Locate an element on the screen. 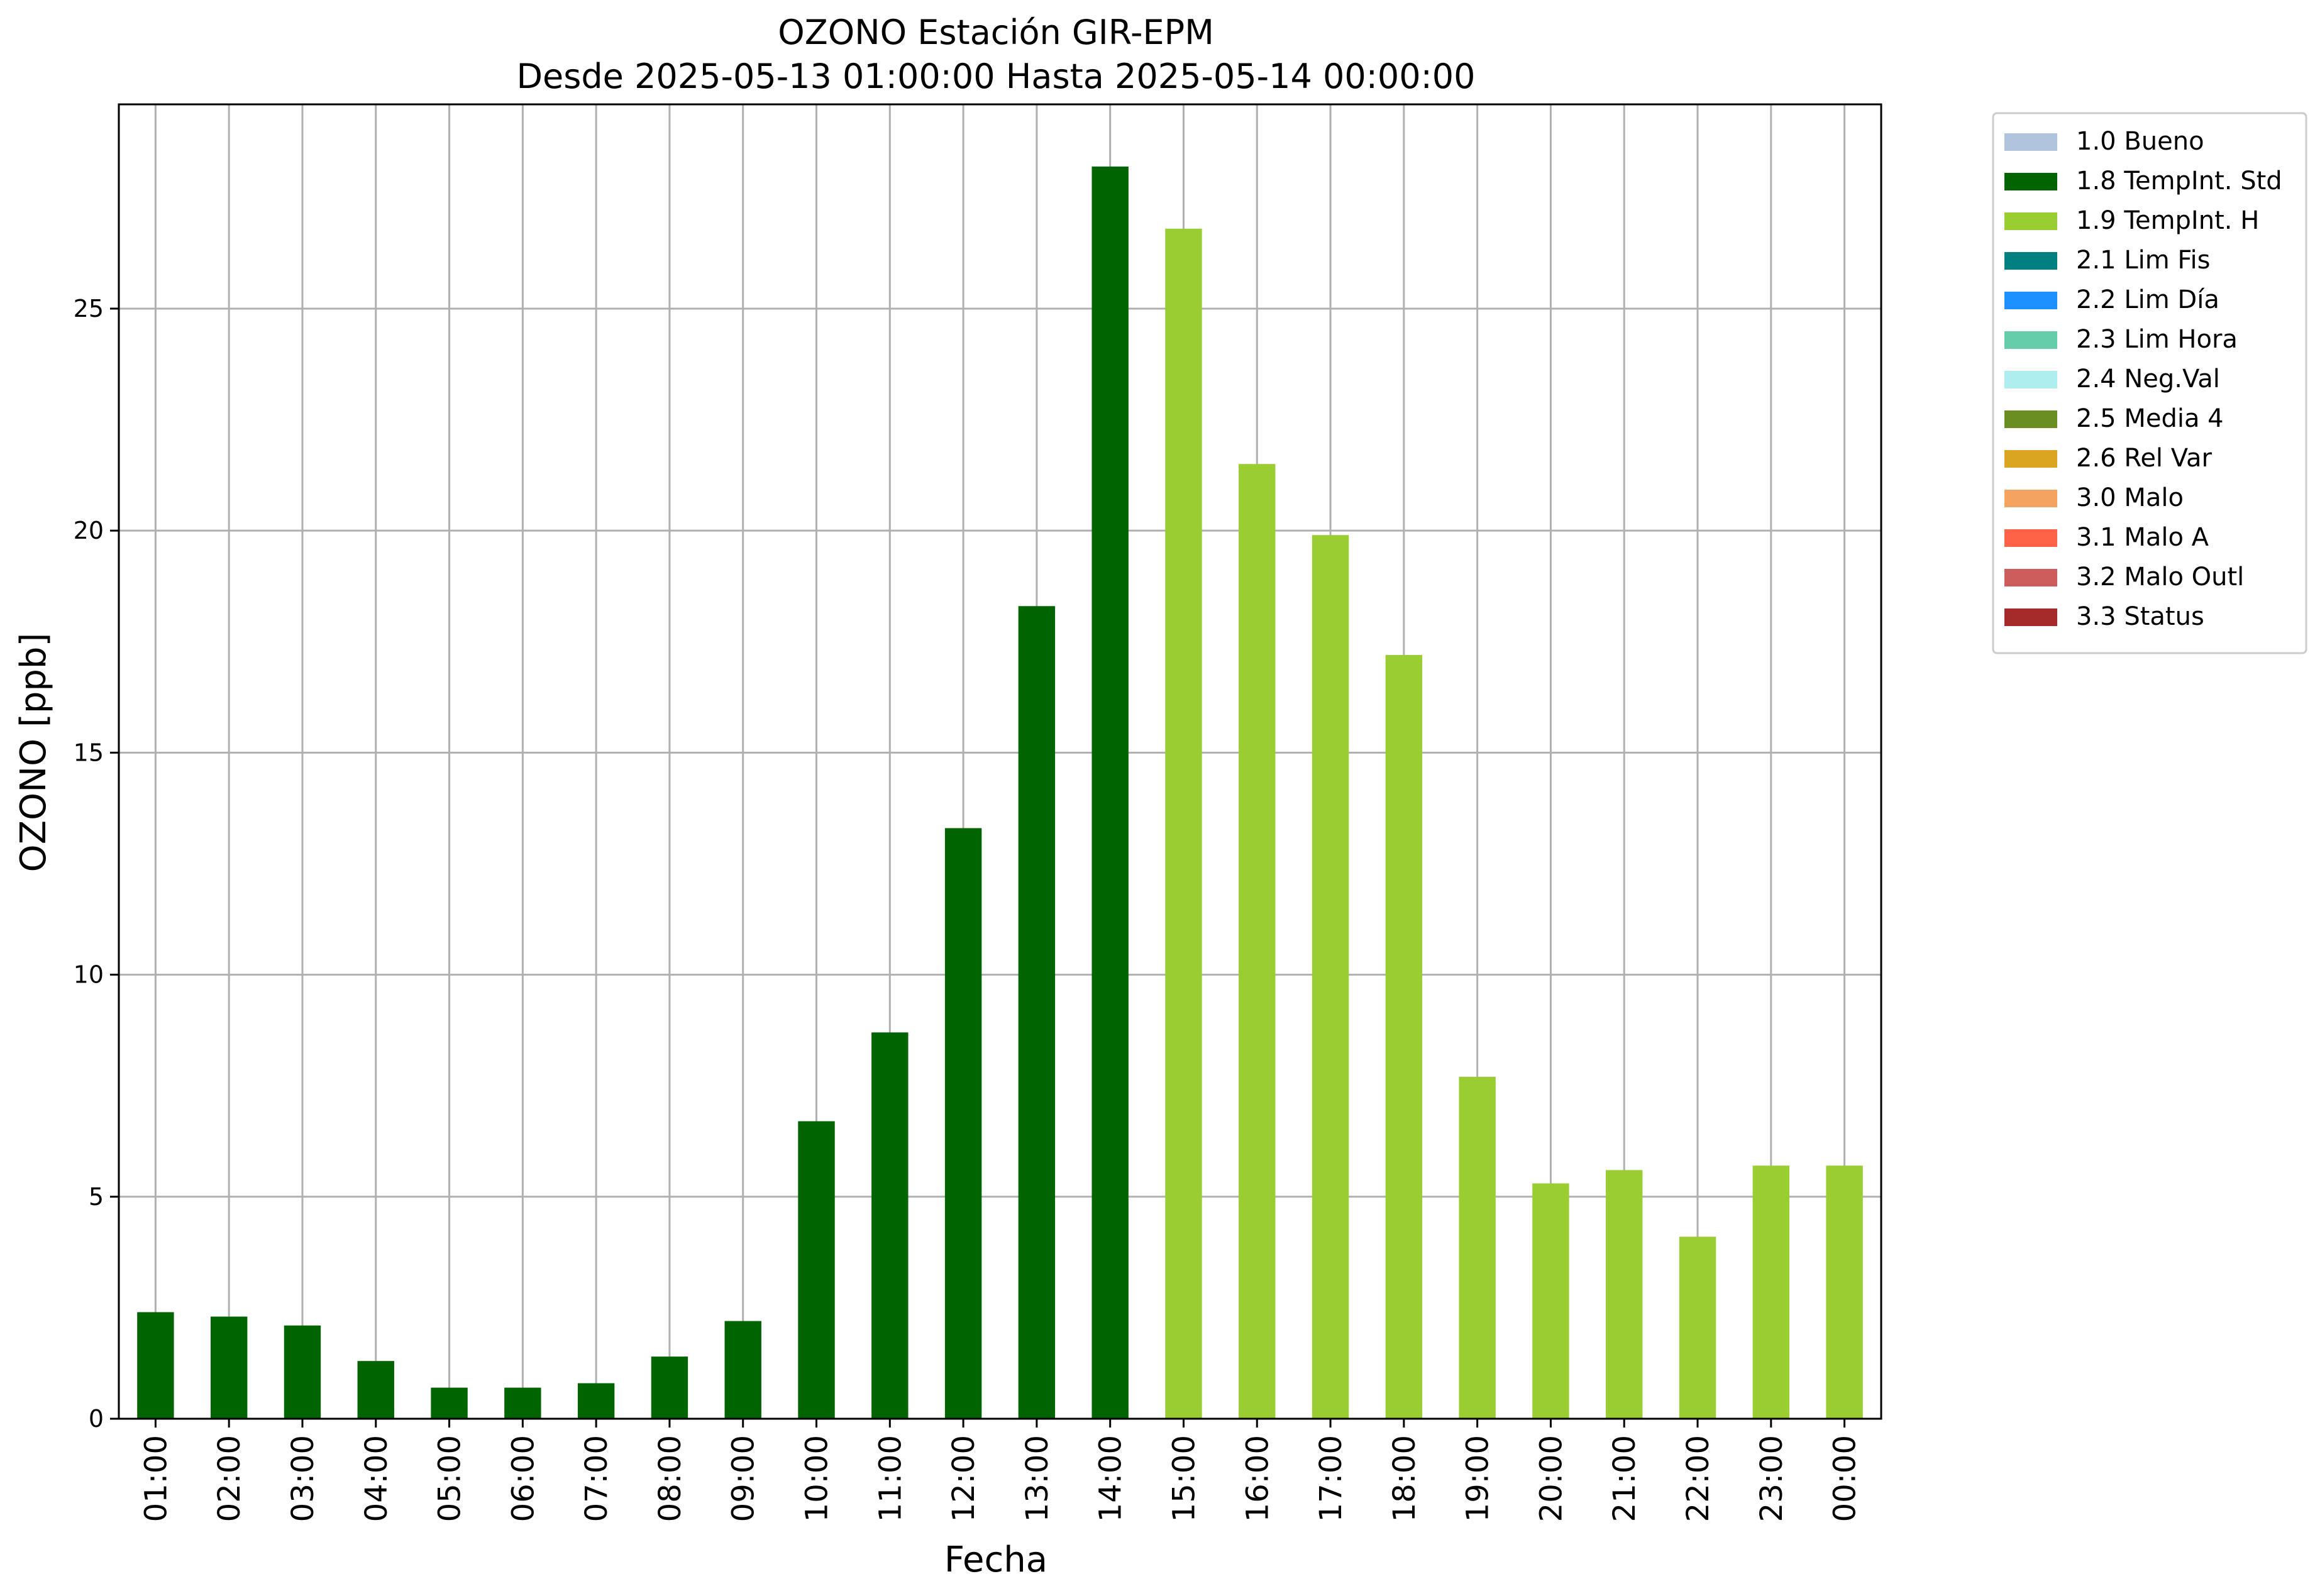 This screenshot has height=1596, width=2315. bar-2000 is located at coordinates (1550, 1301).